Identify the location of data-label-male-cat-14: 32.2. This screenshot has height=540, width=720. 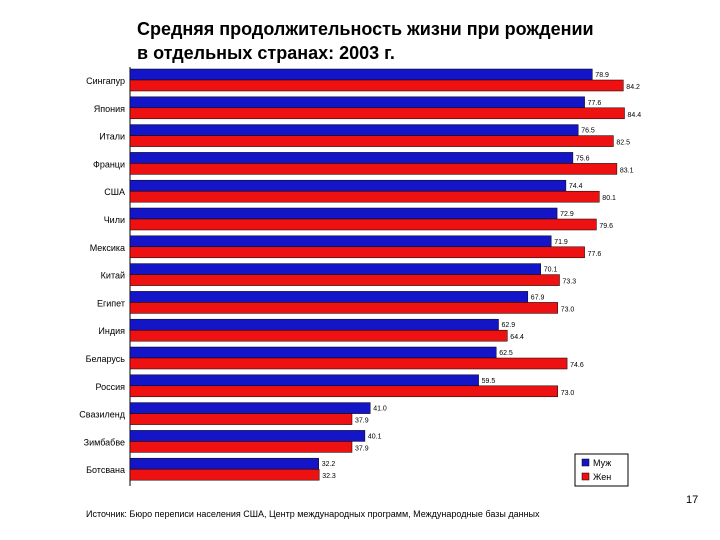
(329, 464).